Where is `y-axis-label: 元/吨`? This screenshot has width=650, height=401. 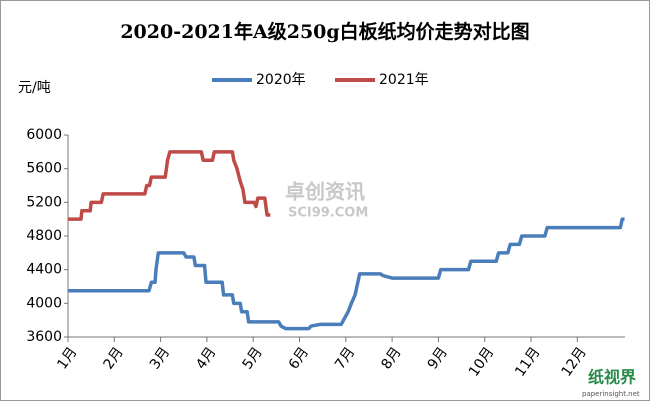
y-axis-label: 元/吨 is located at coordinates (34, 88).